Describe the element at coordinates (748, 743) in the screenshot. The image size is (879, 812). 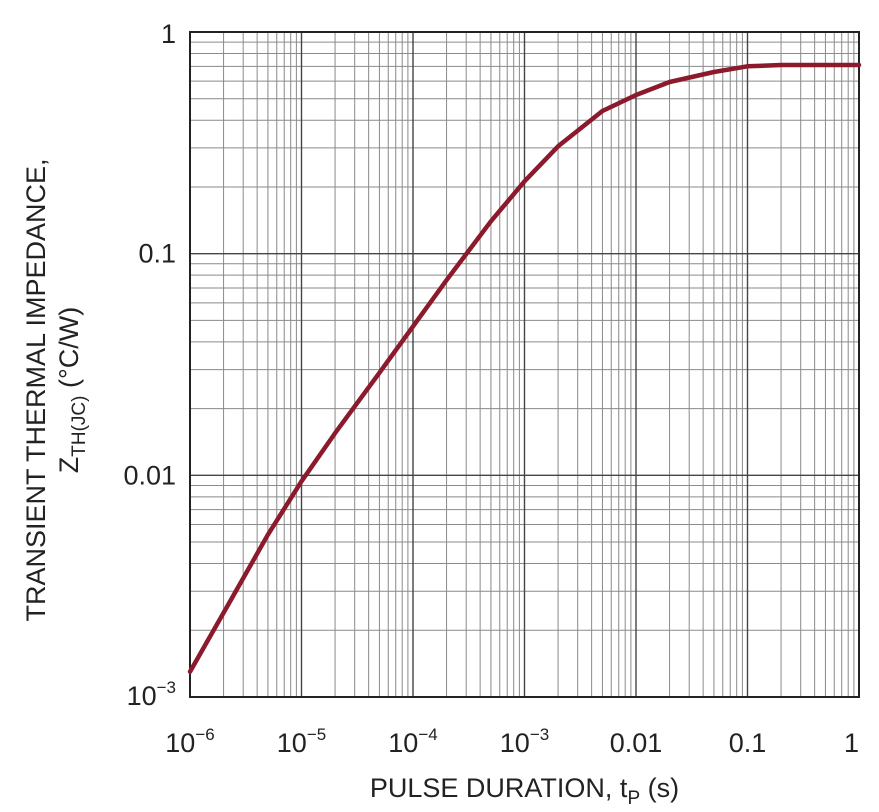
I see `x-tick-label: 0.1` at that location.